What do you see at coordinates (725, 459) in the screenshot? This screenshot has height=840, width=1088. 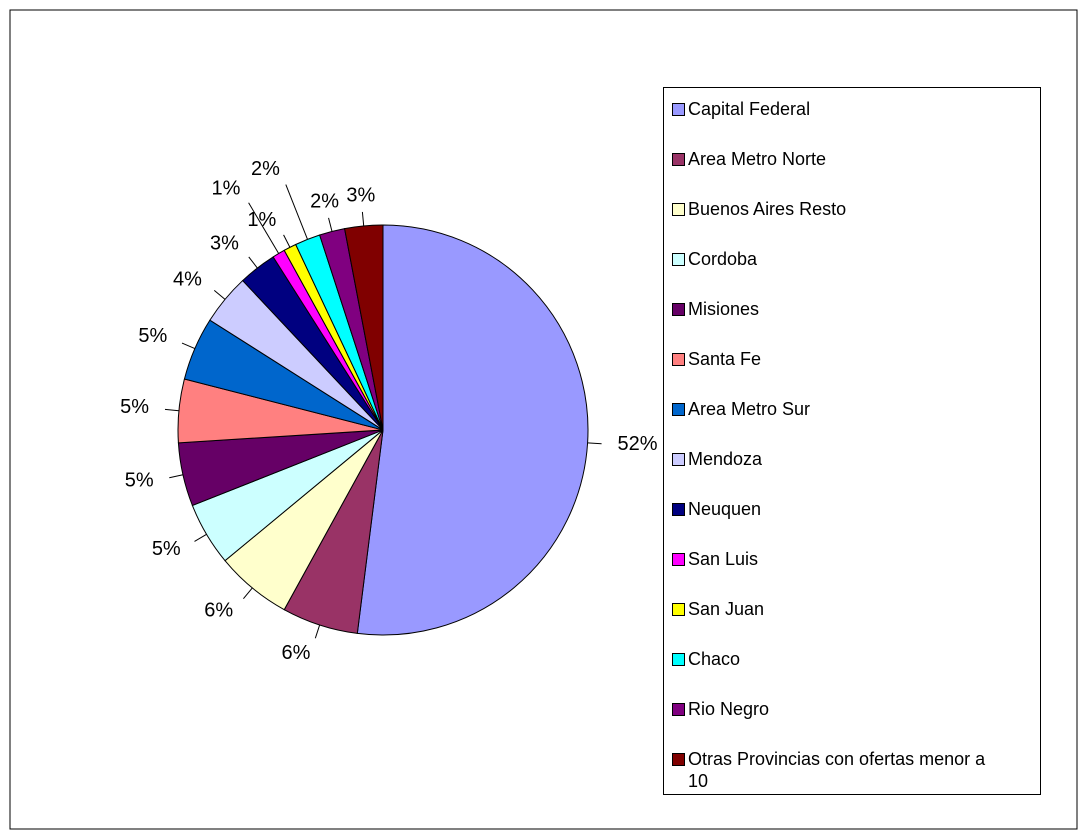 I see `legend-label: Mendoza` at bounding box center [725, 459].